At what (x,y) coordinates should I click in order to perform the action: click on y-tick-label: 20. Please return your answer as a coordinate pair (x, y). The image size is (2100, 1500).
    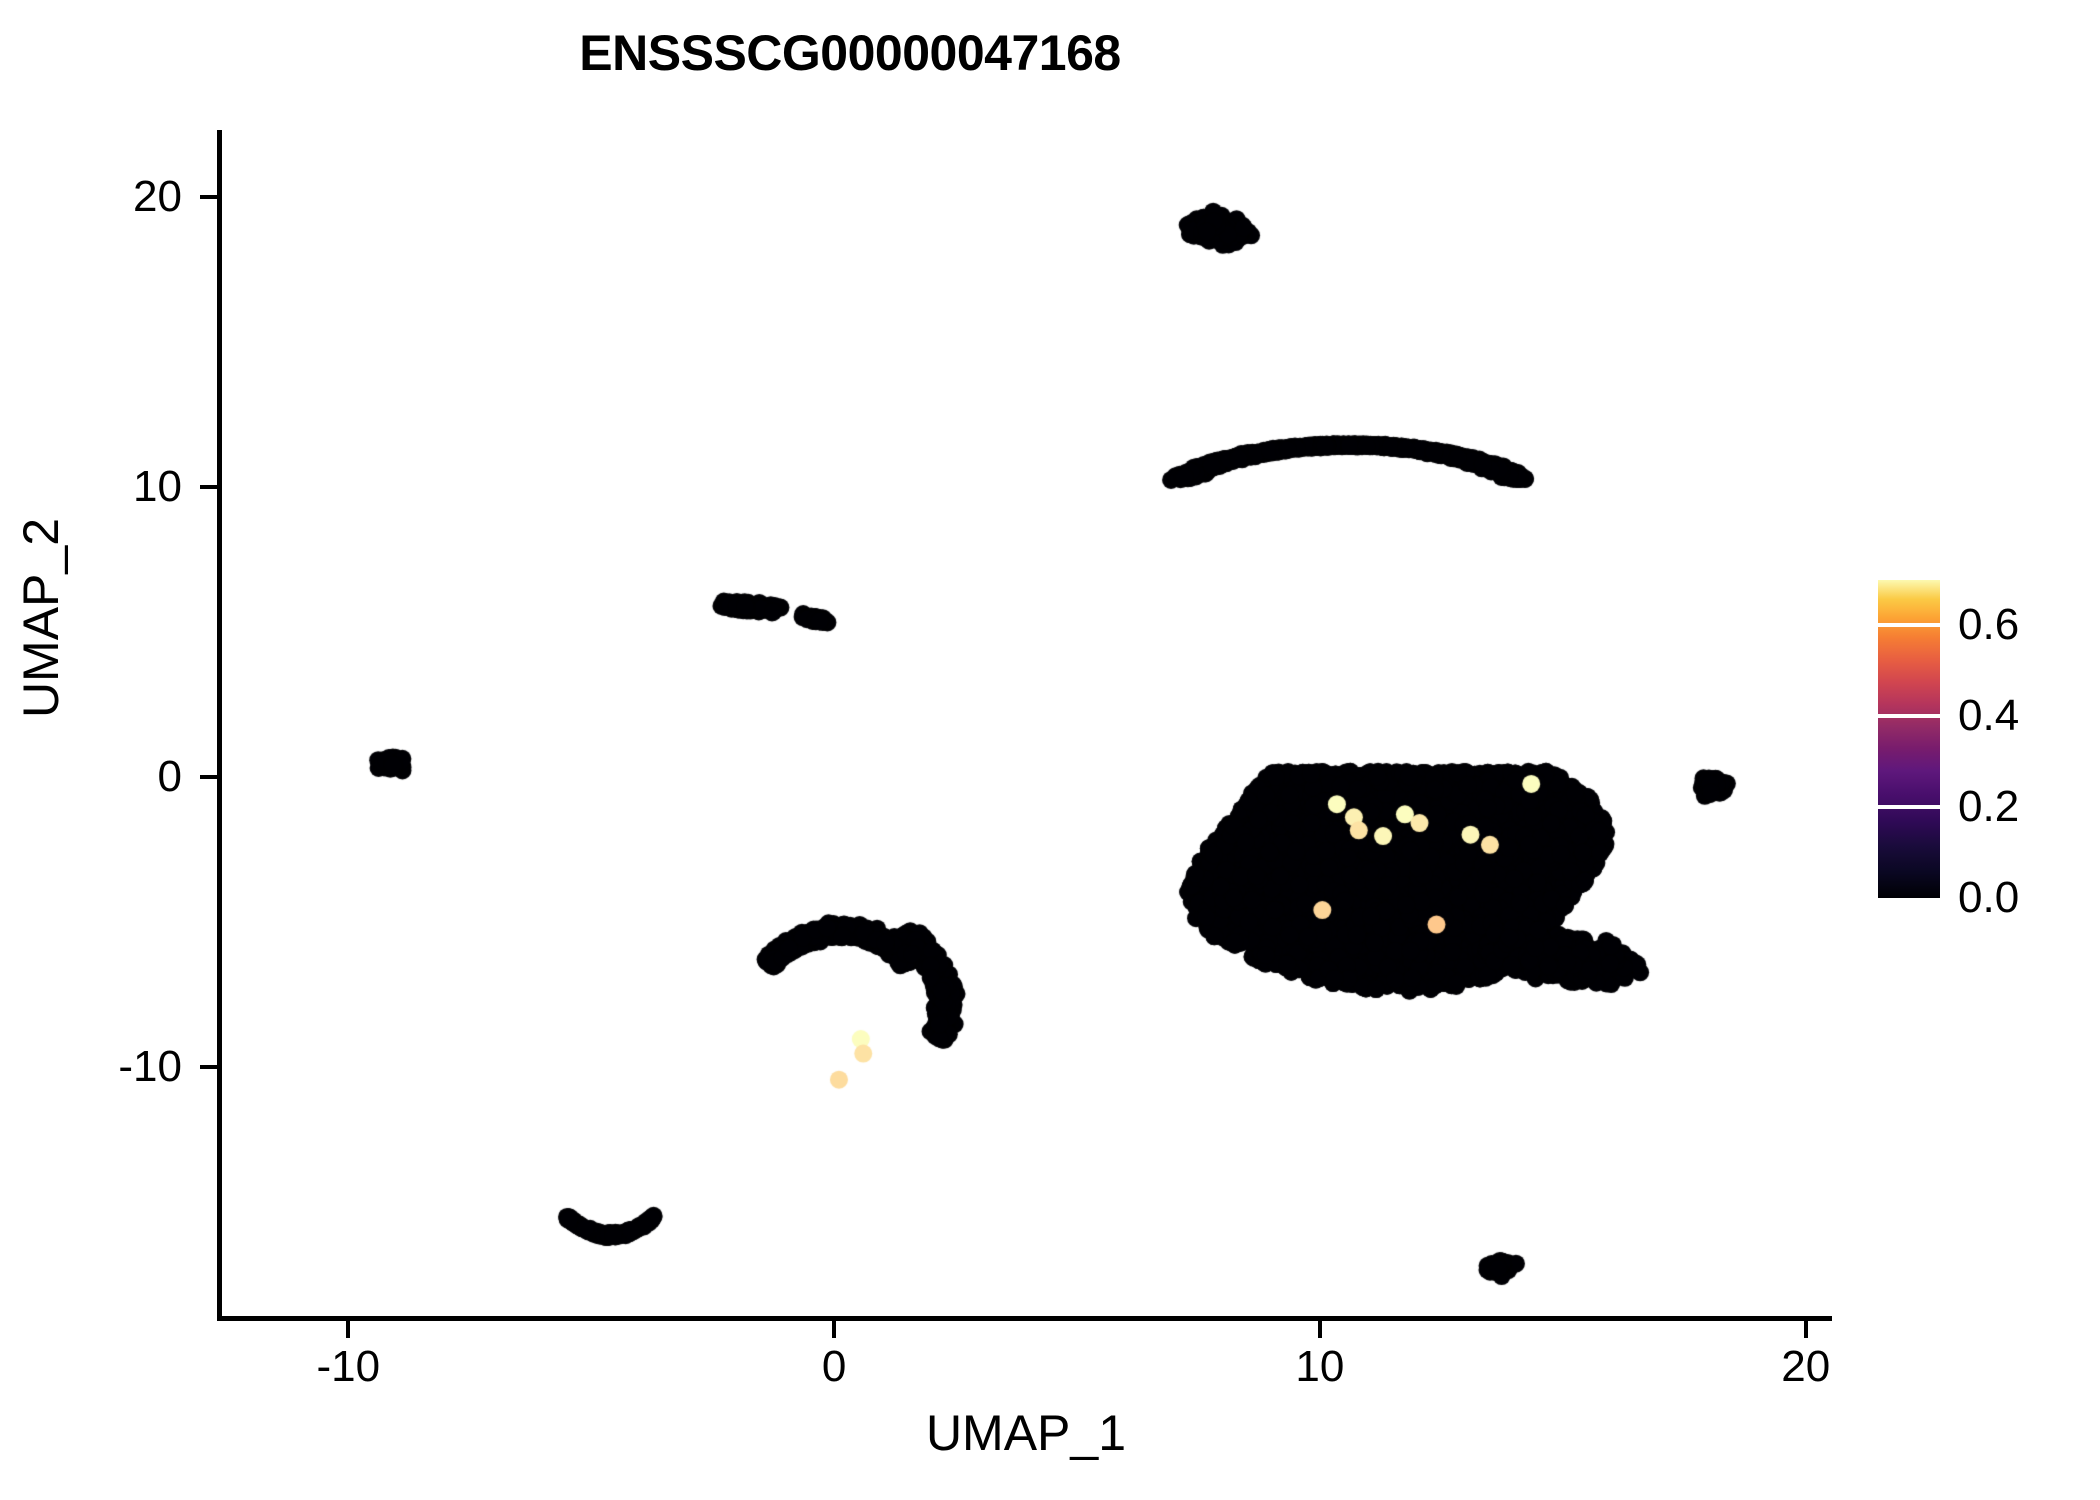
    Looking at the image, I should click on (157, 196).